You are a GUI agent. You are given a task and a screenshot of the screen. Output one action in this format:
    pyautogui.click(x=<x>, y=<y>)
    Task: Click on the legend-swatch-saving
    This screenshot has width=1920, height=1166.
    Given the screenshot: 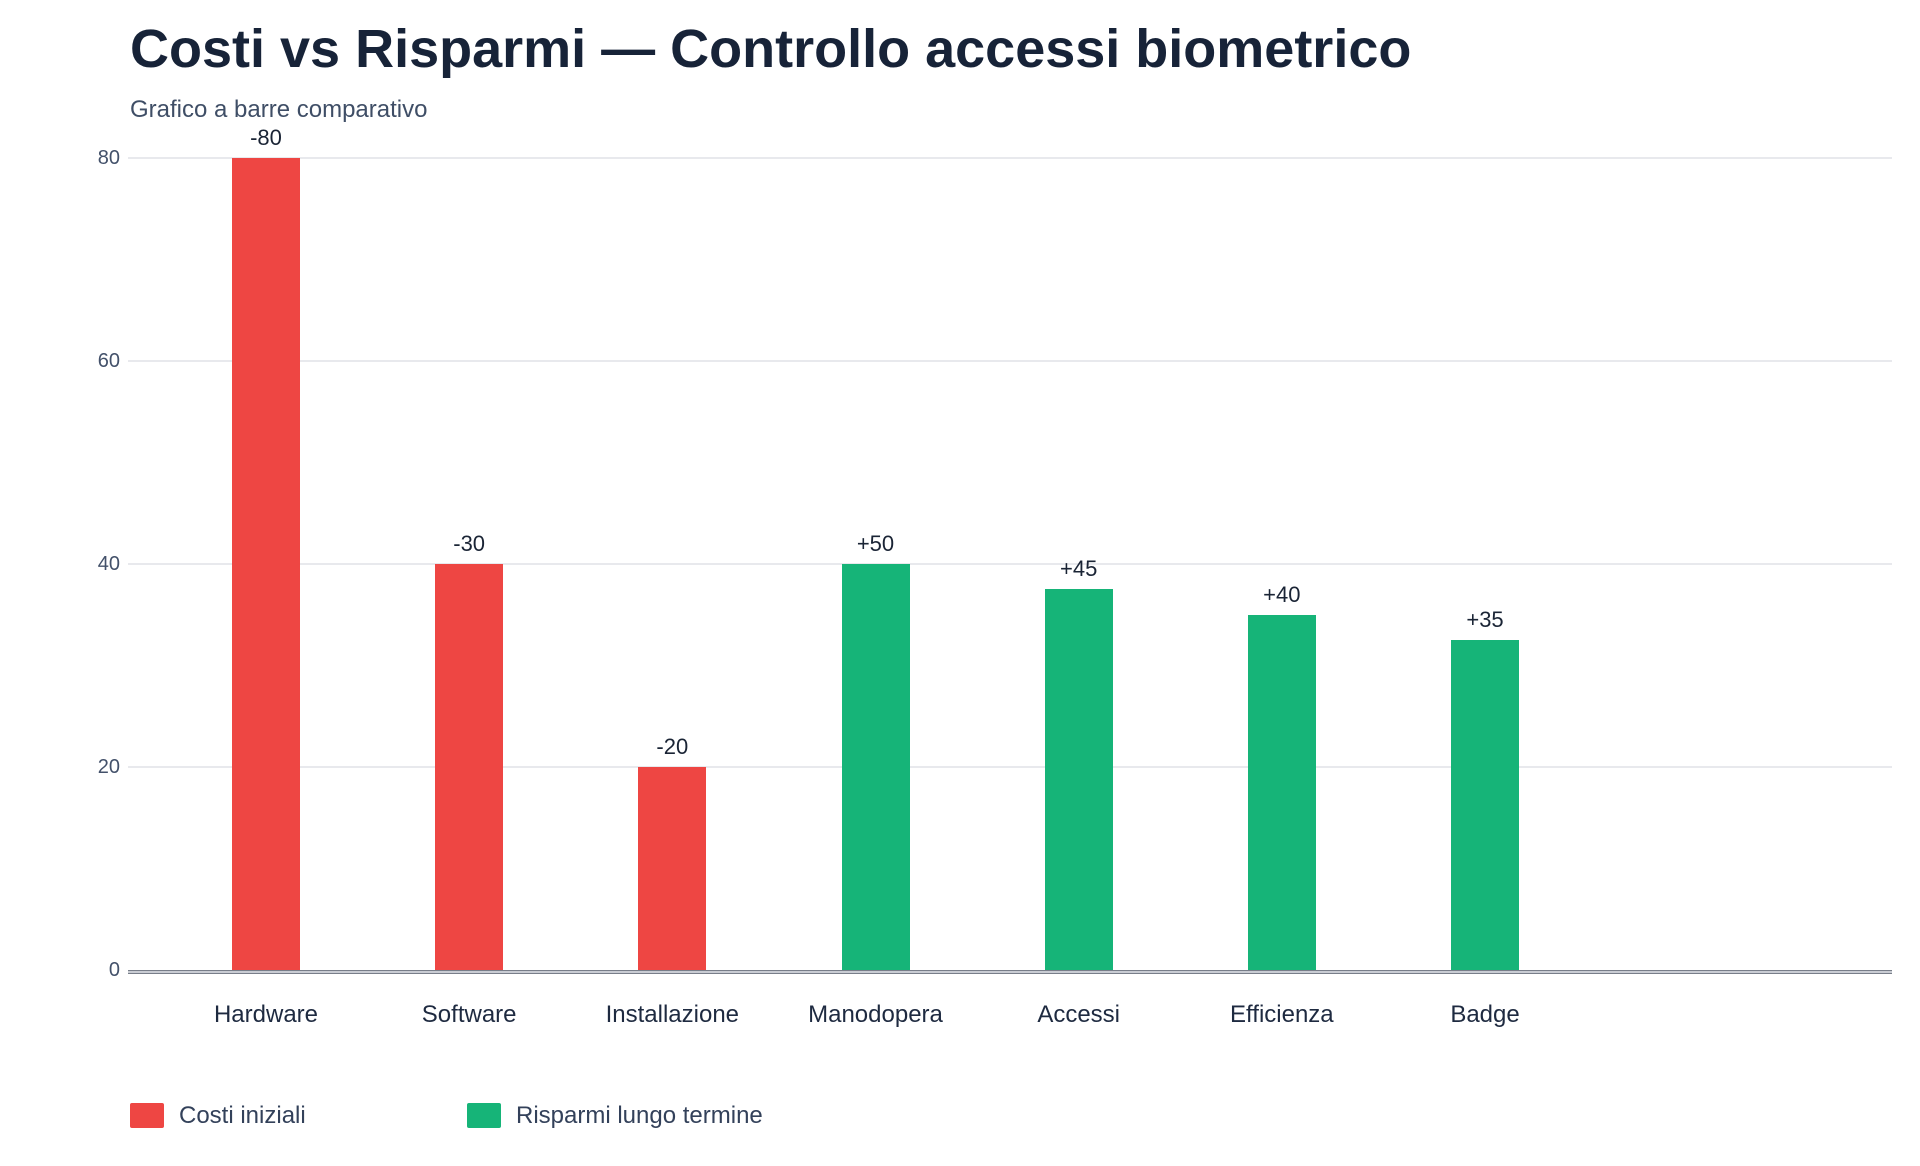 What is the action you would take?
    pyautogui.click(x=484, y=1115)
    